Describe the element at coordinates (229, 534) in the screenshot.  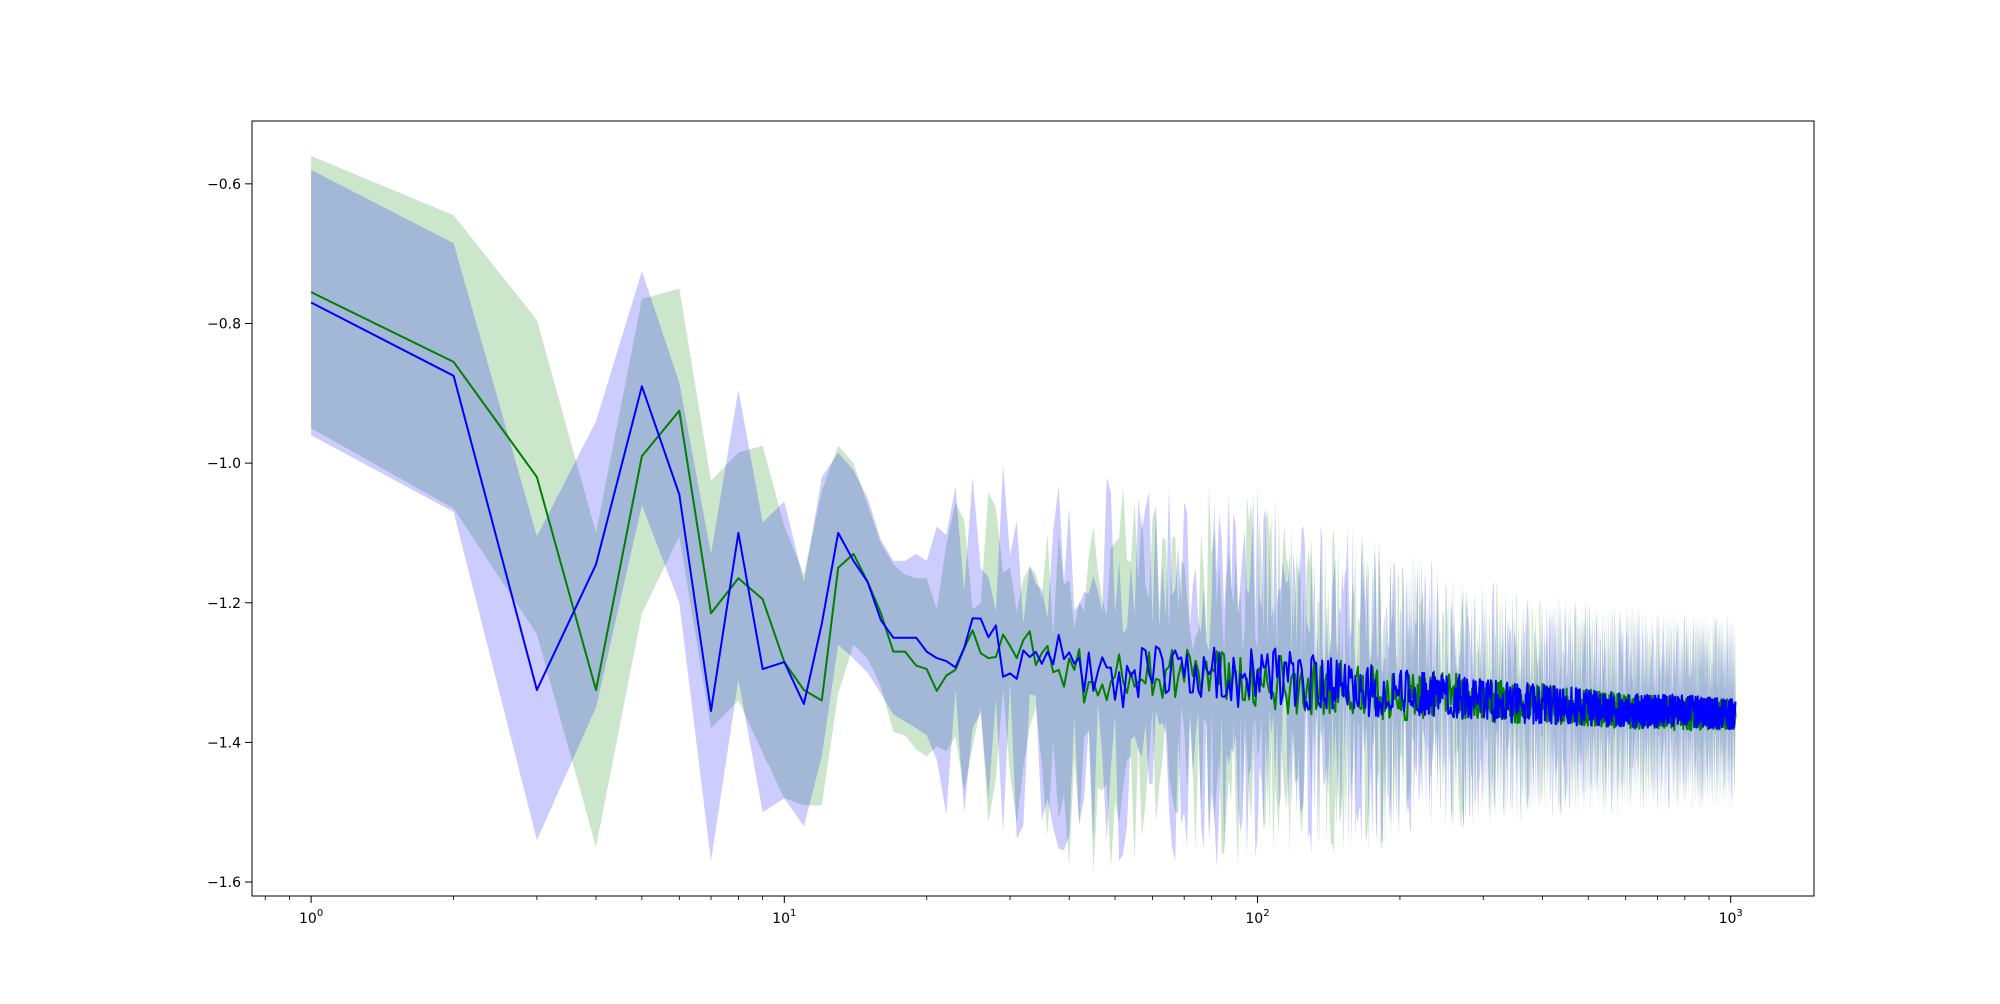
I see `y-axis: −0.6 −0.8 −1.0 −1.2 −1.4 −1.6` at that location.